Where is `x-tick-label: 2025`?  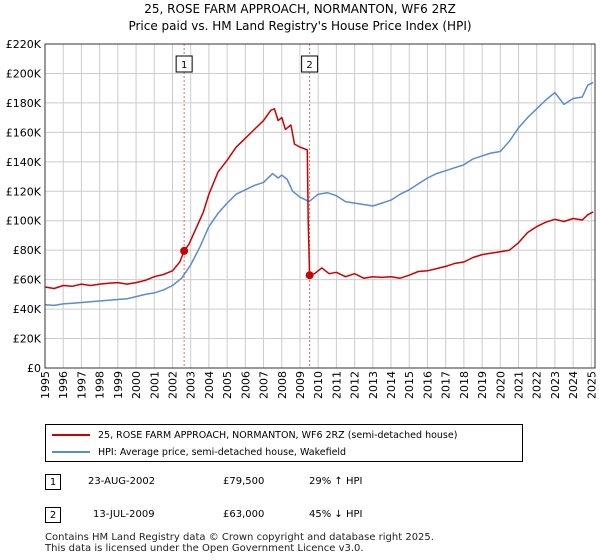
x-tick-label: 2025 is located at coordinates (591, 385).